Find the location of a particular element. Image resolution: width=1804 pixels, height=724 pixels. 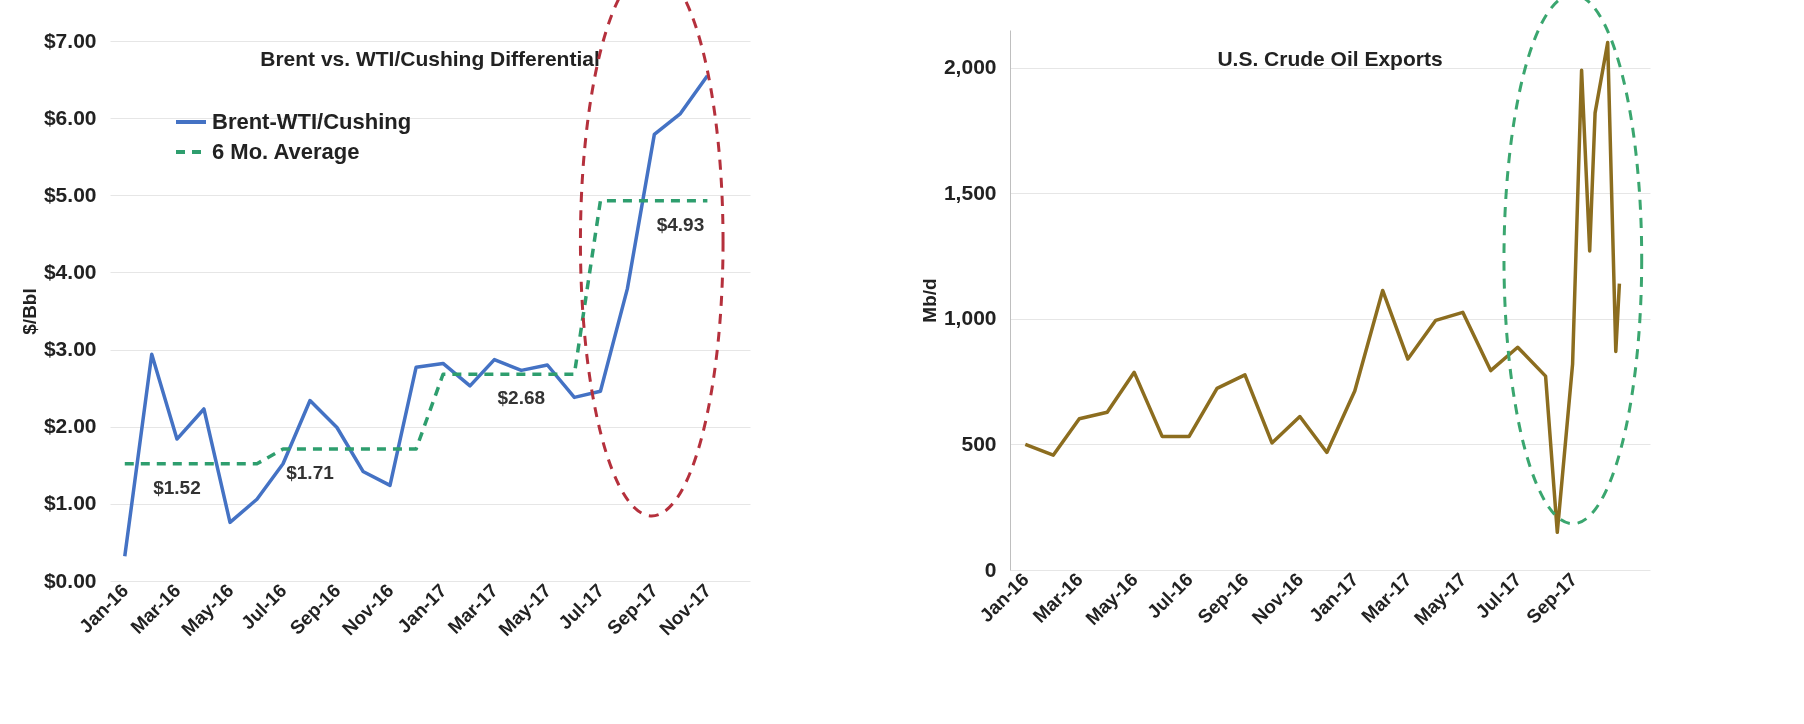

y-tick-label: $3.00 is located at coordinates (70, 349).